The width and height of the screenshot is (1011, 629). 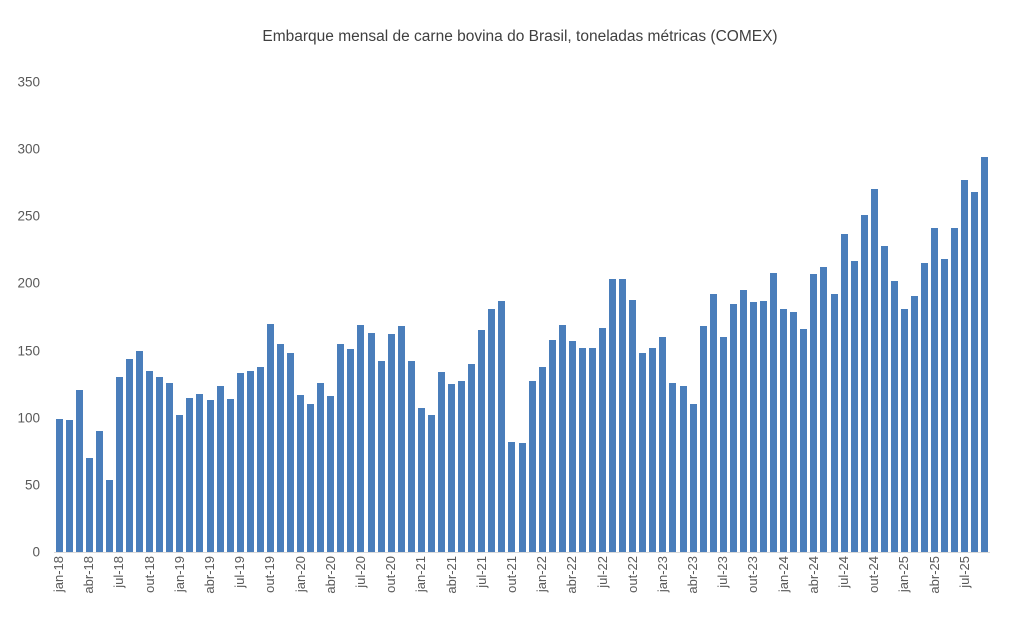 I want to click on x-tick-label: out-18, so click(x=149, y=574).